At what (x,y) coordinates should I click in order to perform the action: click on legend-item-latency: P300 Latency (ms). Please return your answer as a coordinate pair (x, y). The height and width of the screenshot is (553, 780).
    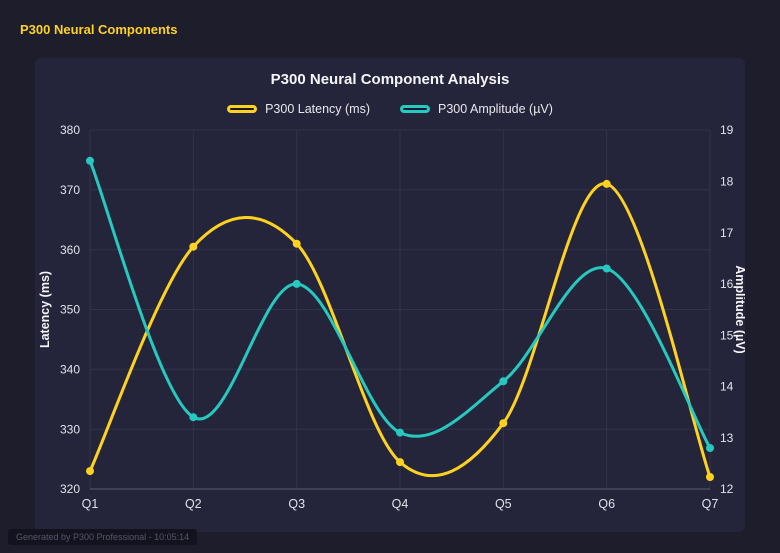
    Looking at the image, I should click on (298, 109).